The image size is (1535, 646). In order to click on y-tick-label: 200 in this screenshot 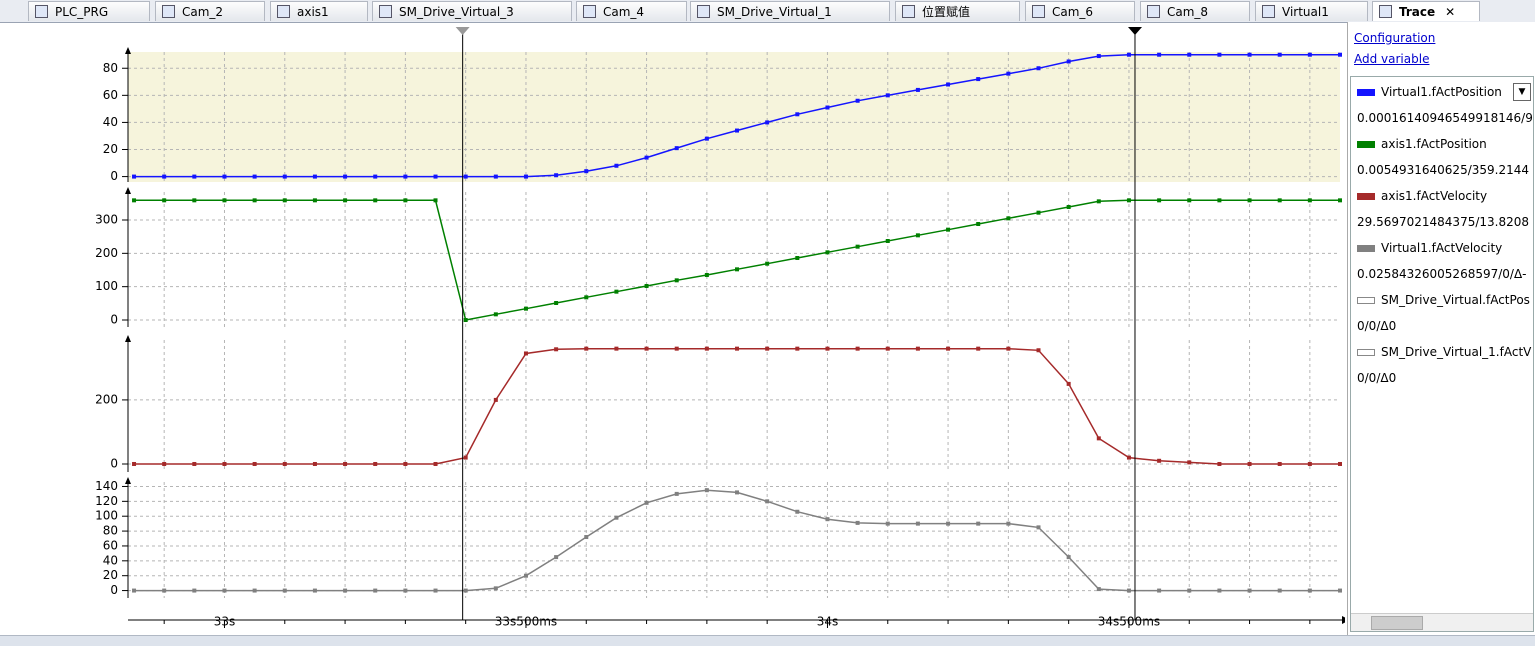, I will do `click(106, 253)`.